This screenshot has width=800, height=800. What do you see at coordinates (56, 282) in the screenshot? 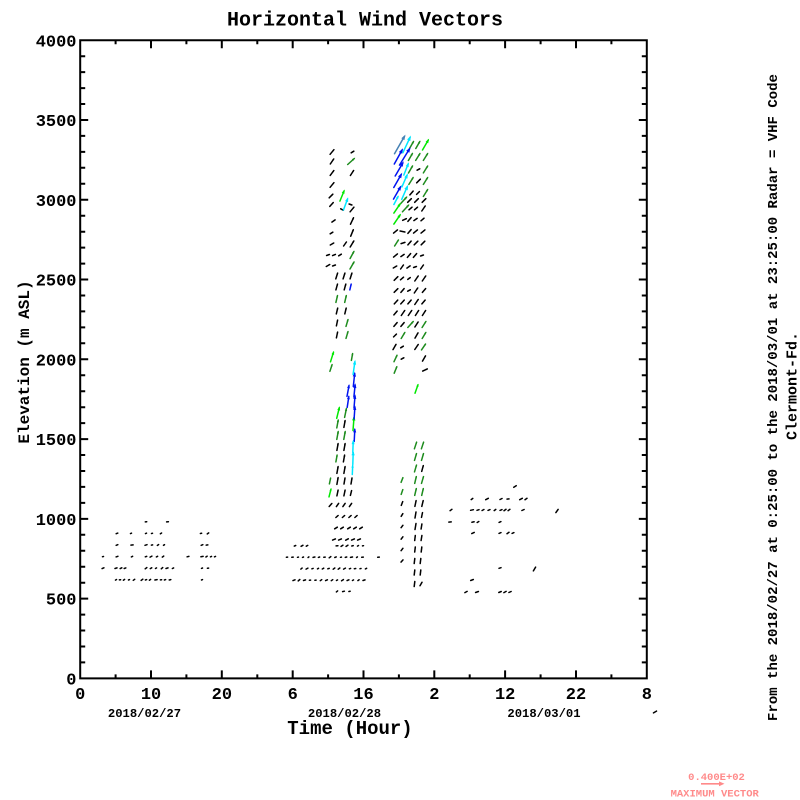
I see `svg-text: 2500` at bounding box center [56, 282].